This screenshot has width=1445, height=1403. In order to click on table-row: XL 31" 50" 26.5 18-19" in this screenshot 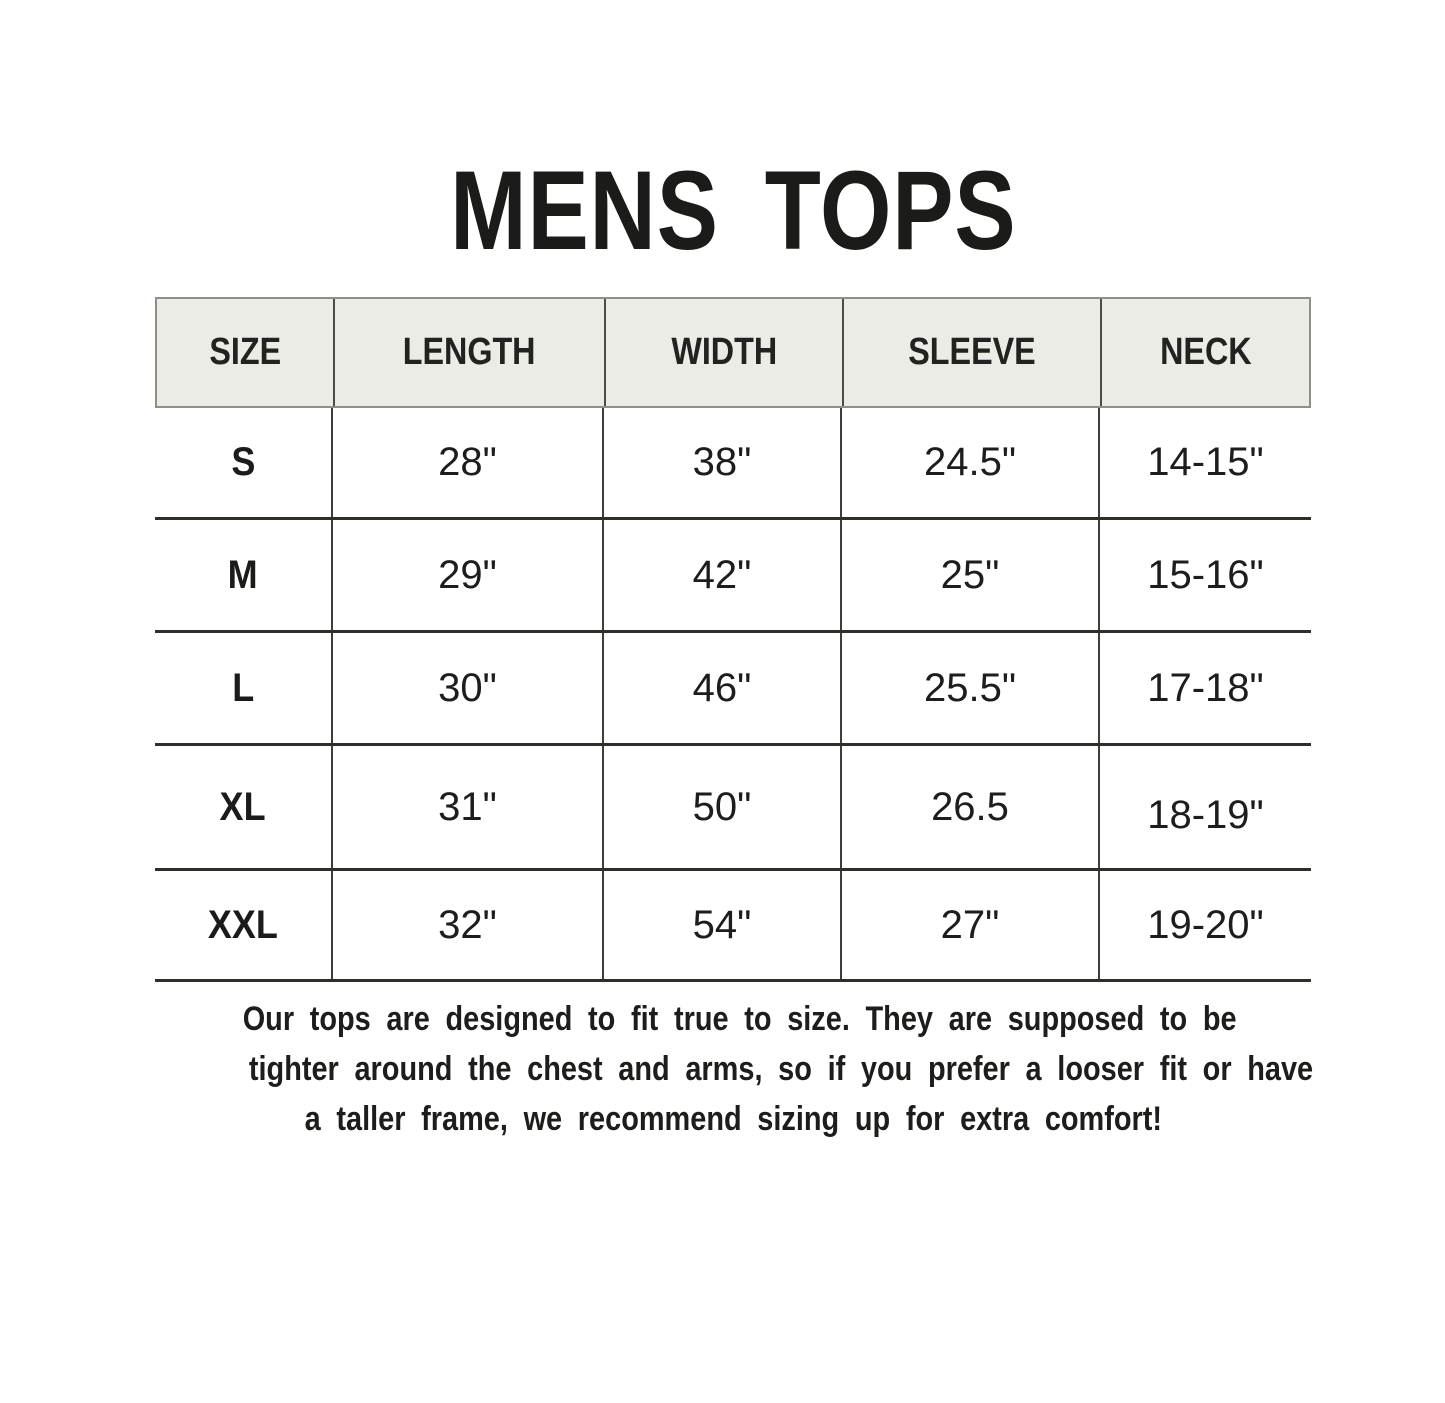, I will do `click(733, 808)`.